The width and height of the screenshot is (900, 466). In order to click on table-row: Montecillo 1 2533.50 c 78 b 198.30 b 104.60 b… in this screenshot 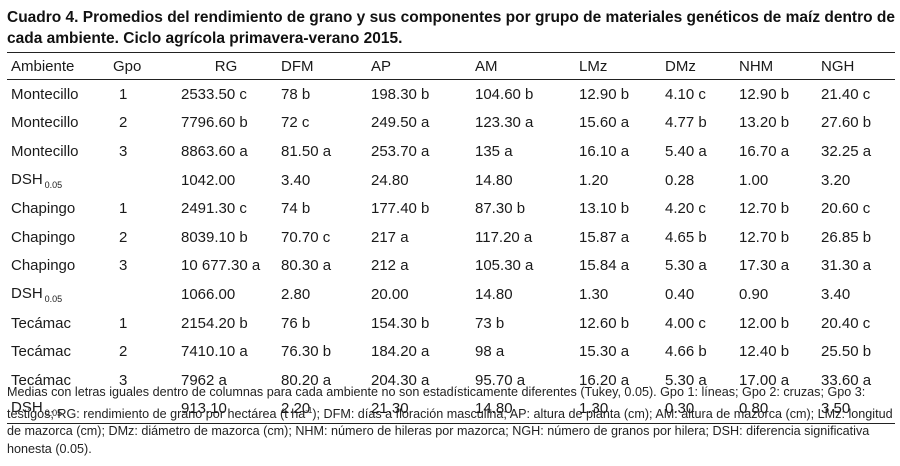, I will do `click(451, 94)`.